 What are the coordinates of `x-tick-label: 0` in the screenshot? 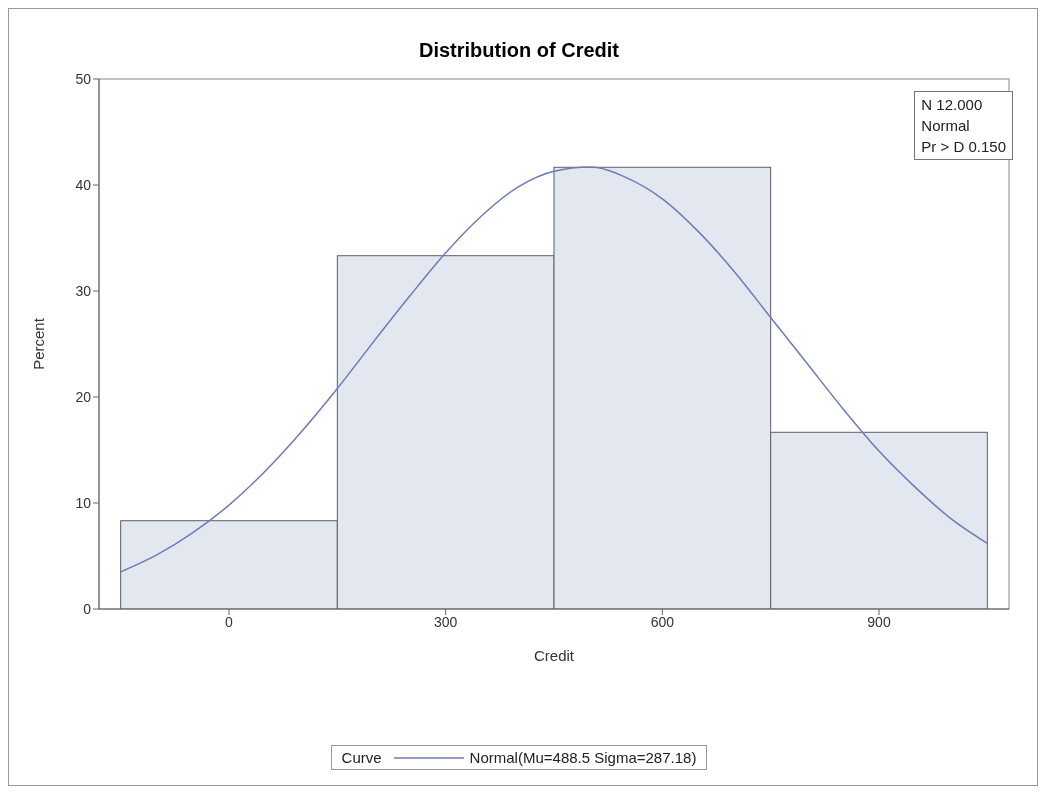 It's located at (229, 621).